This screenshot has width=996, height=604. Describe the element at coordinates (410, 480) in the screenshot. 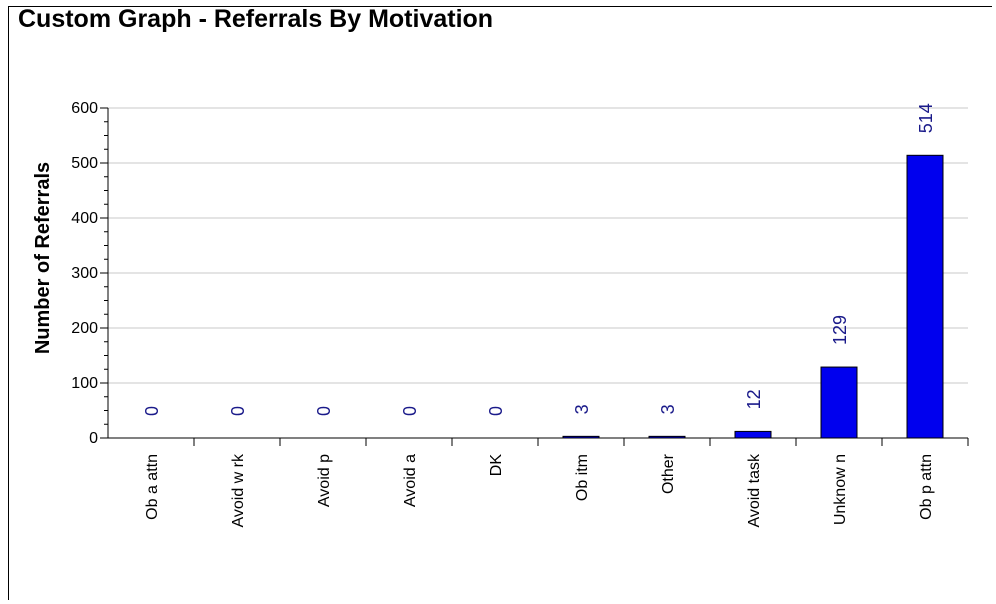

I see `category-label-3: Avoid a` at that location.